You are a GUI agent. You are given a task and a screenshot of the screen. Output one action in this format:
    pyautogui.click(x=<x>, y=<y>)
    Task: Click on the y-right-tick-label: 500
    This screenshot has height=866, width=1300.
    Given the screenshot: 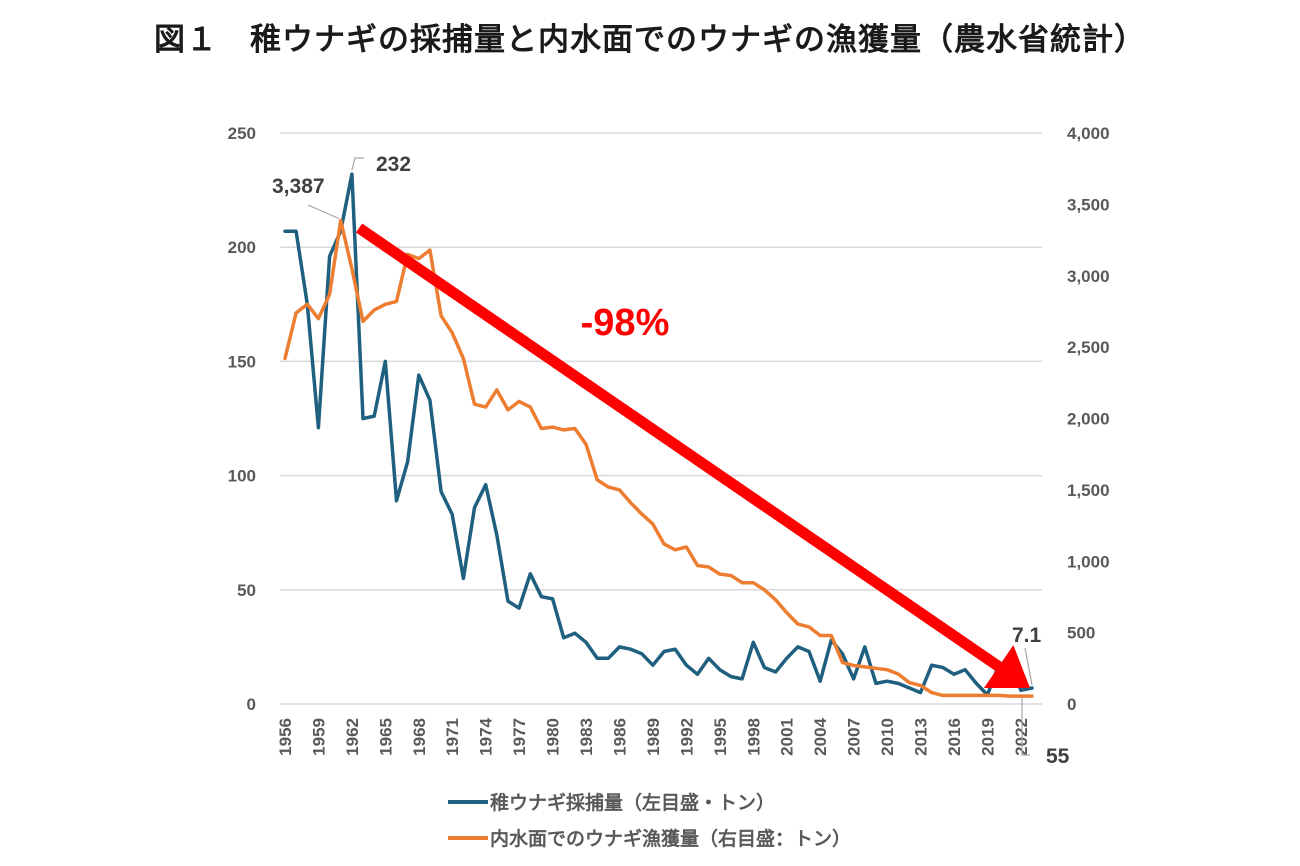 What is the action you would take?
    pyautogui.click(x=1081, y=633)
    